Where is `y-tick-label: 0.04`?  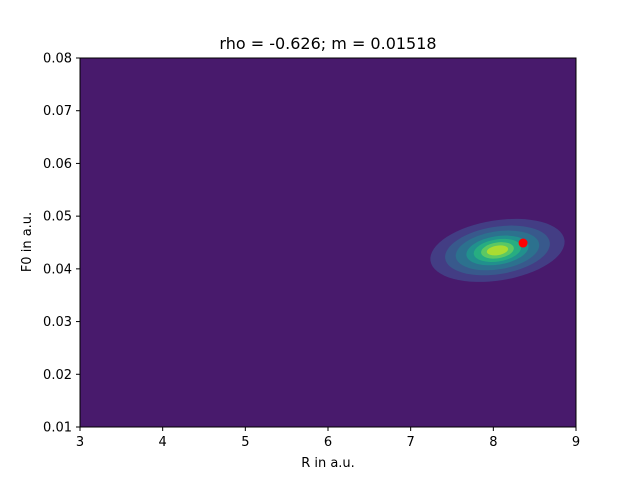
y-tick-label: 0.04 is located at coordinates (57, 269).